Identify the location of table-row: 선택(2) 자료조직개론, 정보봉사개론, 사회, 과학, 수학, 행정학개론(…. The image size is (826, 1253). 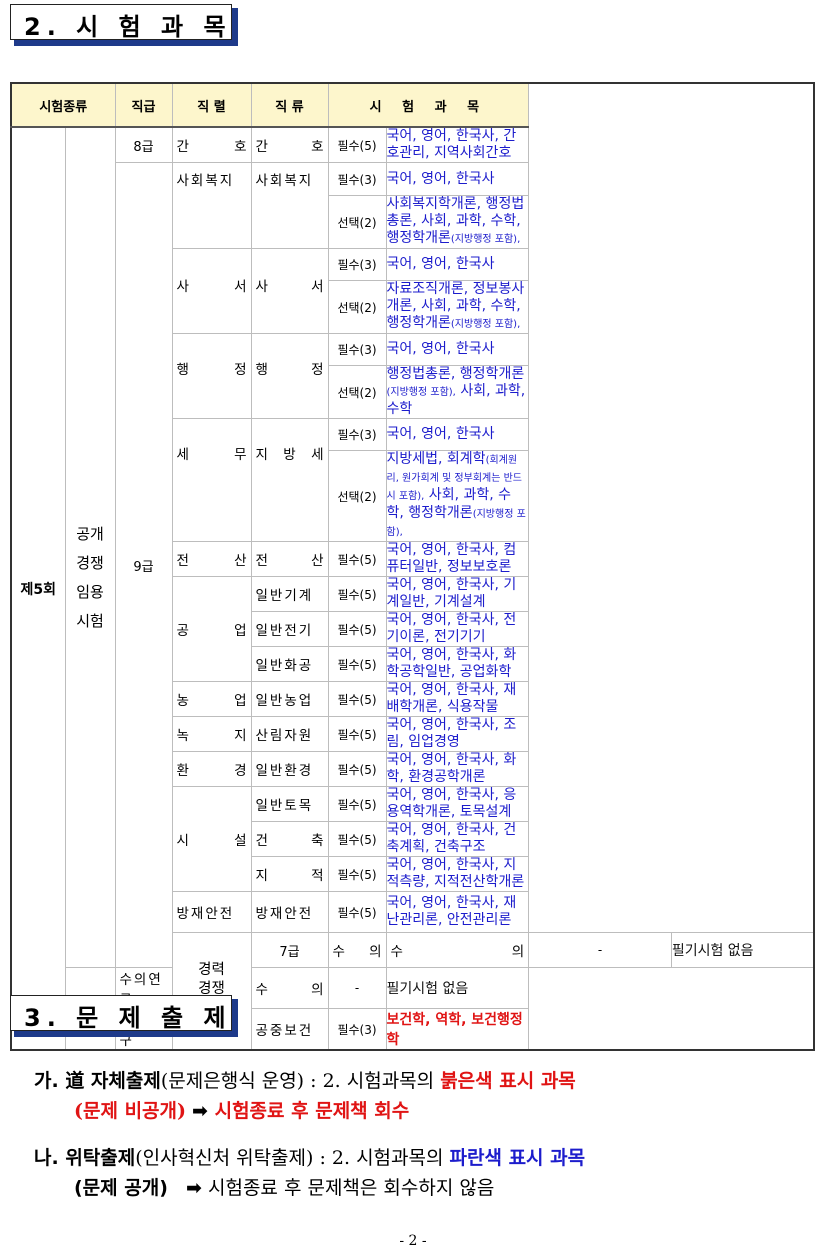
(412, 307).